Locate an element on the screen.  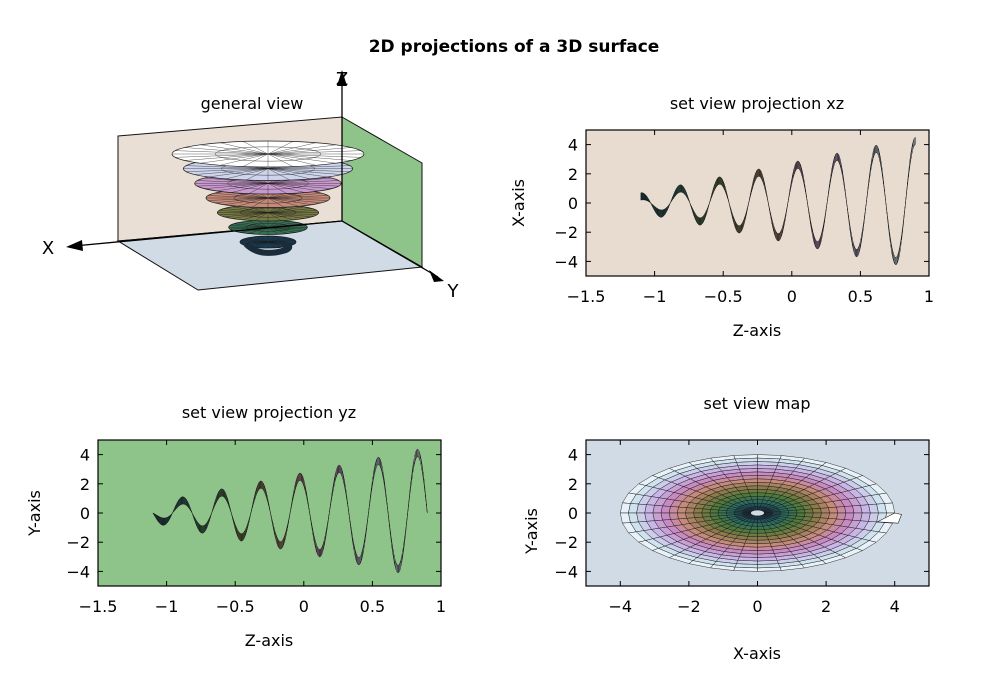
map-ylabel: Y-axis is located at coordinates (531, 531).